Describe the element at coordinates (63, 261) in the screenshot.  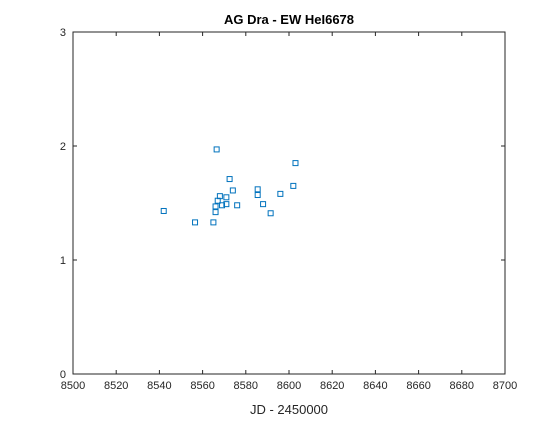
I see `y-tick-label: 1` at that location.